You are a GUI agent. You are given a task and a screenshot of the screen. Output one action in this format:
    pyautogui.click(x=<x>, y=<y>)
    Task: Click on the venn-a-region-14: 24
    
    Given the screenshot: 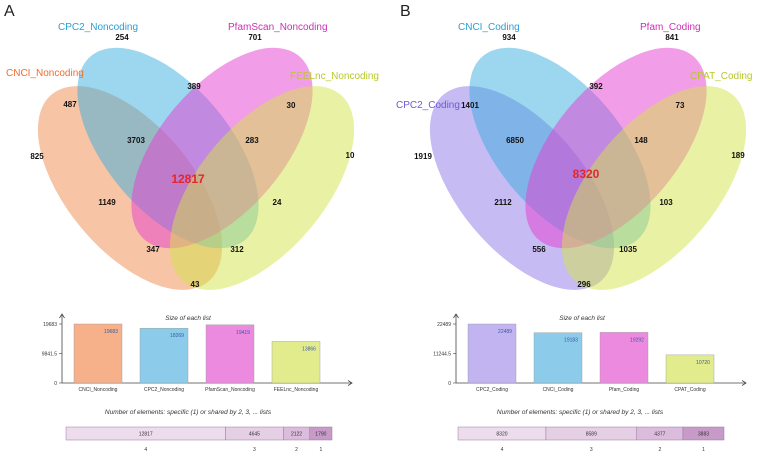 What is the action you would take?
    pyautogui.click(x=277, y=202)
    